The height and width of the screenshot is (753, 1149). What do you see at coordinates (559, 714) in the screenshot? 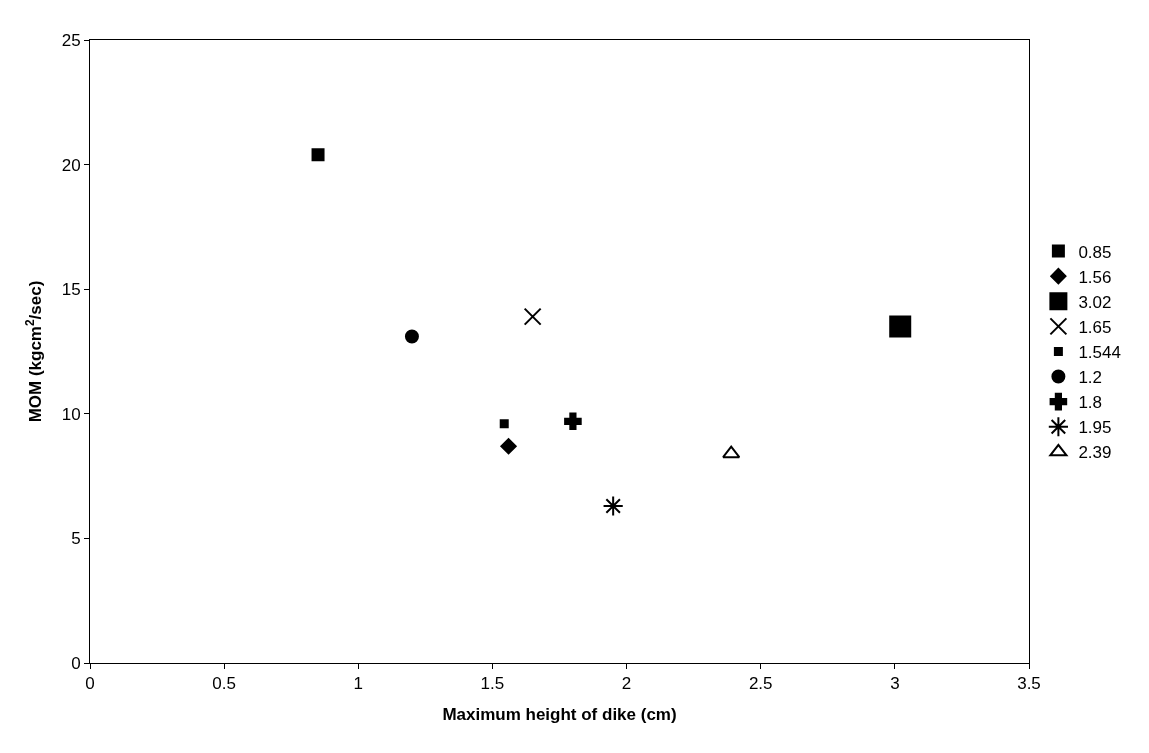
I see `x-axis-title: Maximum height of dike (cm)` at bounding box center [559, 714].